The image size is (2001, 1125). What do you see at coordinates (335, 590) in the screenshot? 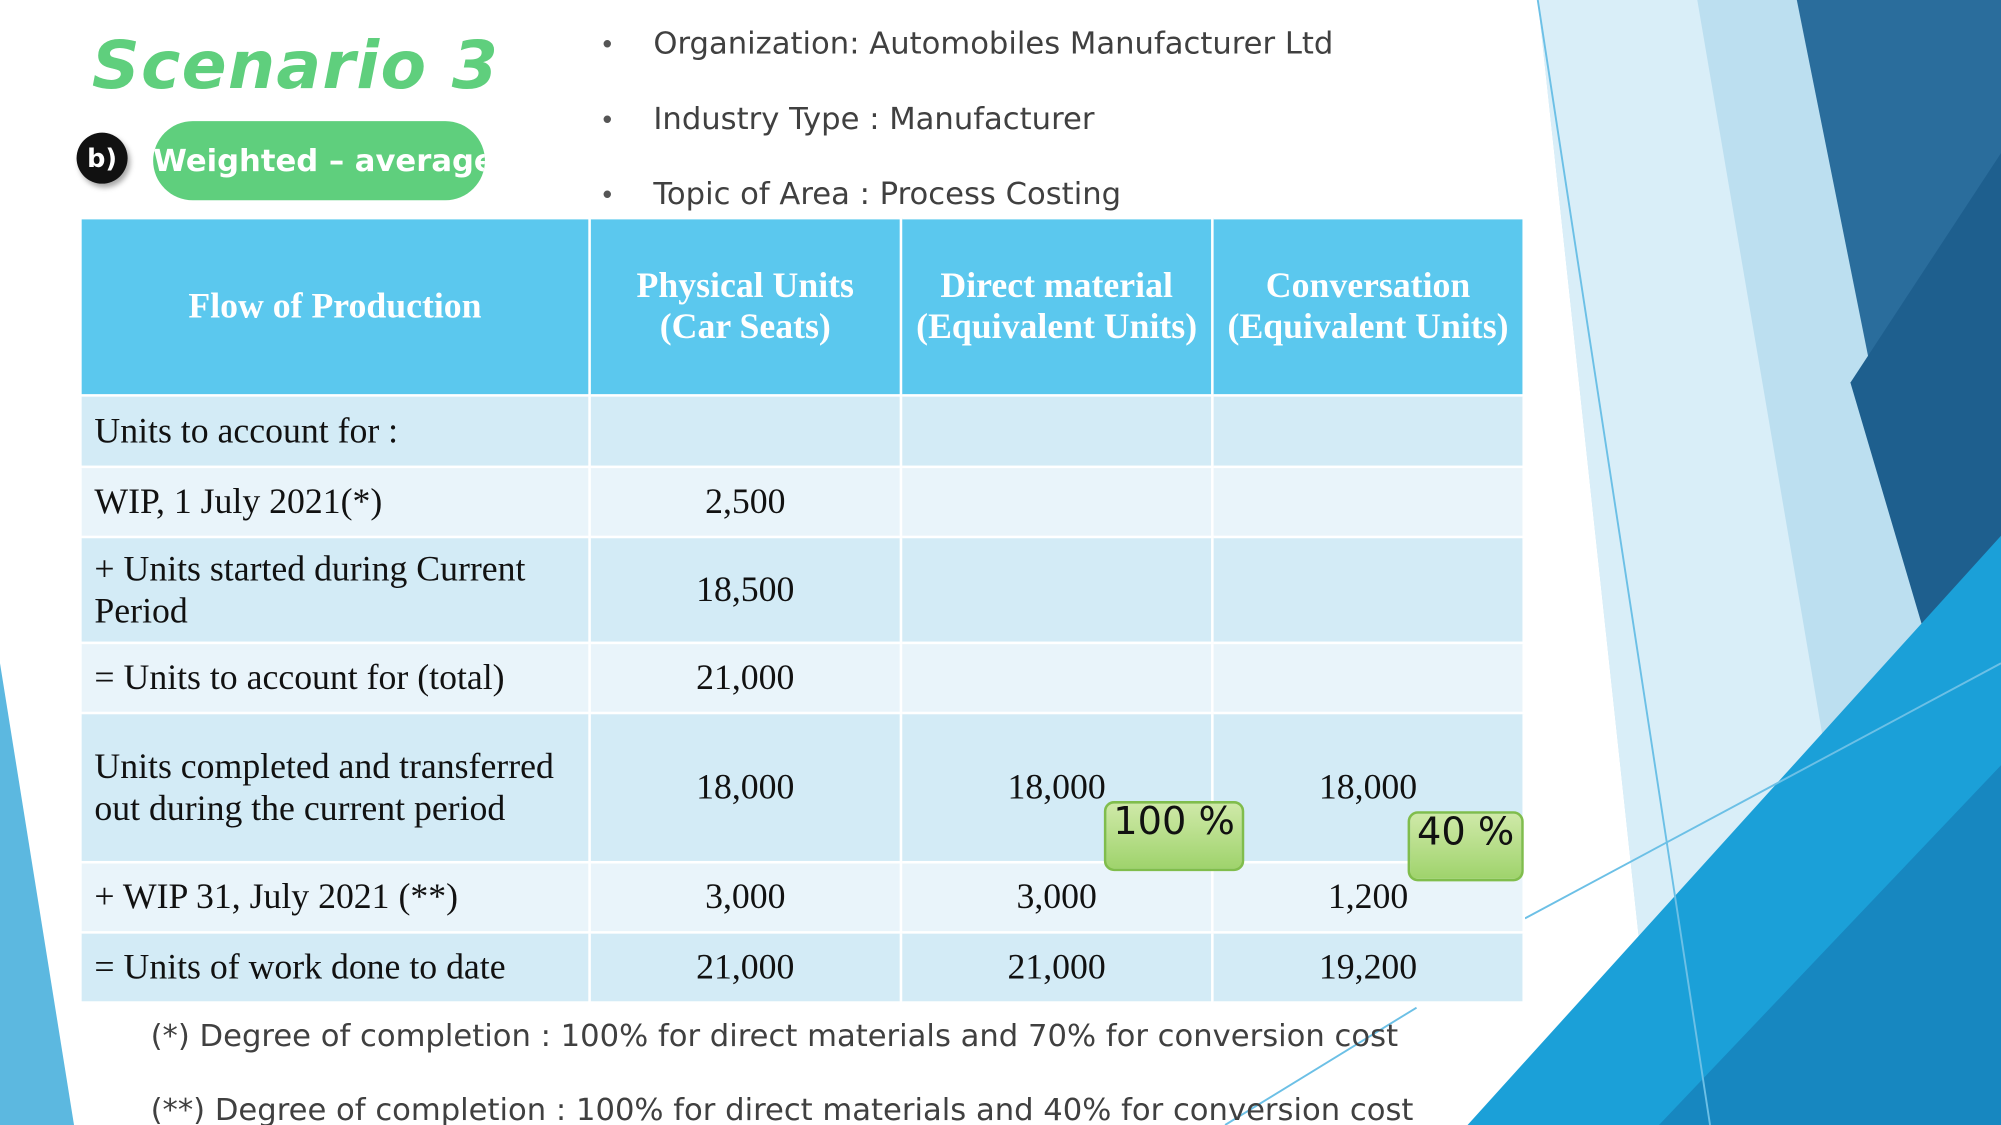
I see `table-cell: + Units started during Current Period` at bounding box center [335, 590].